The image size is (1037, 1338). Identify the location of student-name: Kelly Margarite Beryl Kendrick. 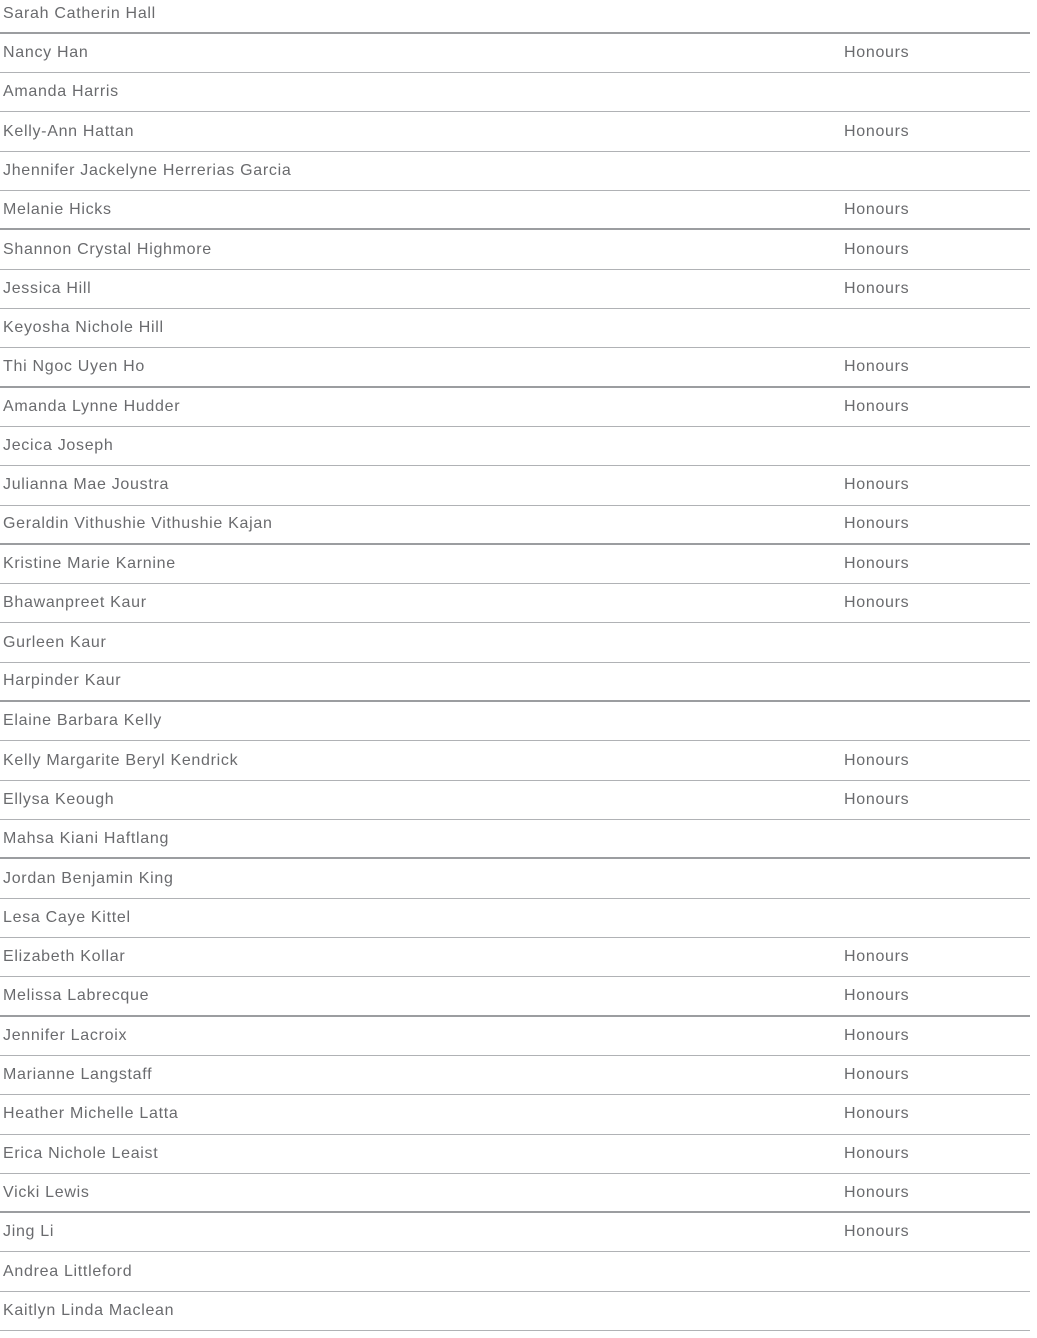
(121, 760).